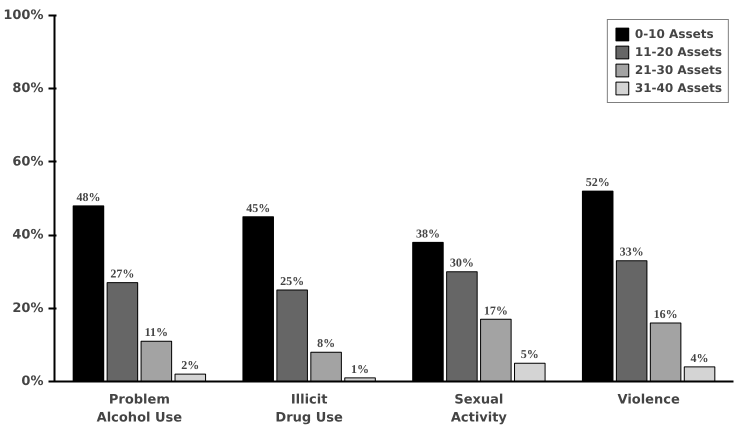  I want to click on legend-label: 11-20 Assets, so click(678, 52).